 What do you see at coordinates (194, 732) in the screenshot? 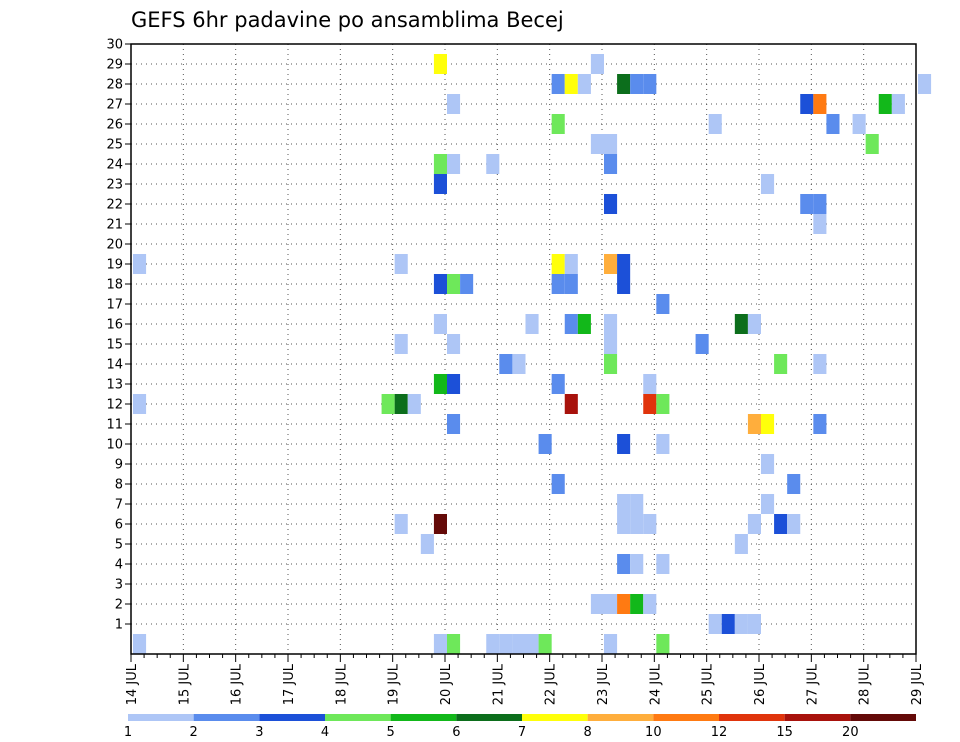
I see `legend-label: 2` at bounding box center [194, 732].